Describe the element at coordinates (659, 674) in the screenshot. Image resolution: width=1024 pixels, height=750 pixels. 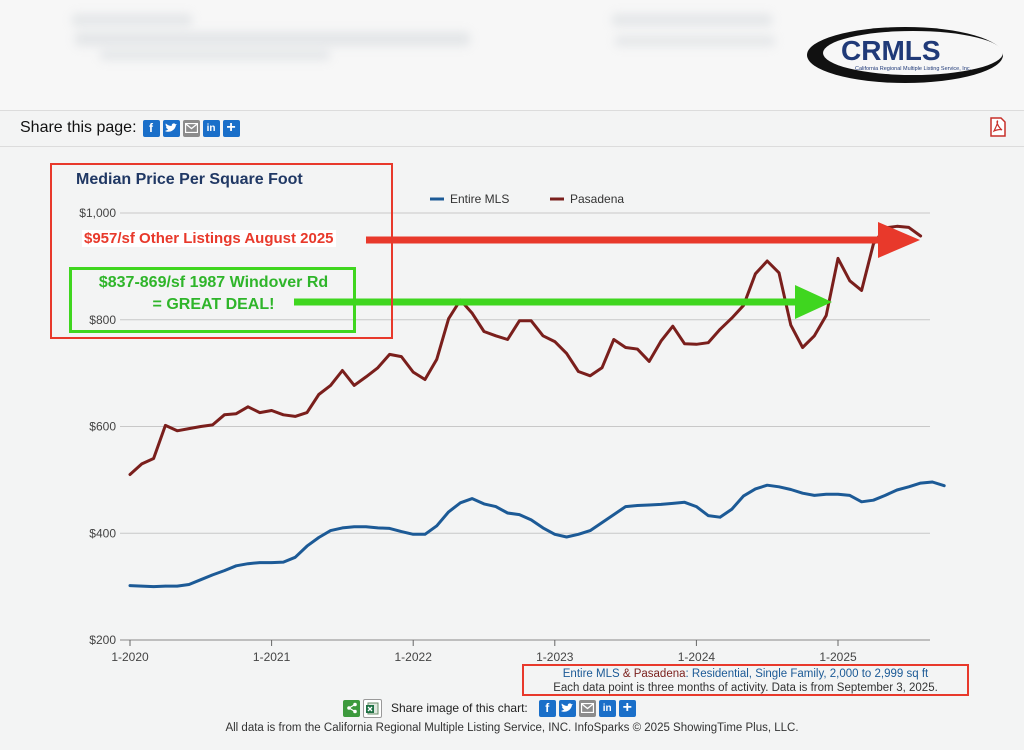
I see `filter-pasadena: Pasadena` at that location.